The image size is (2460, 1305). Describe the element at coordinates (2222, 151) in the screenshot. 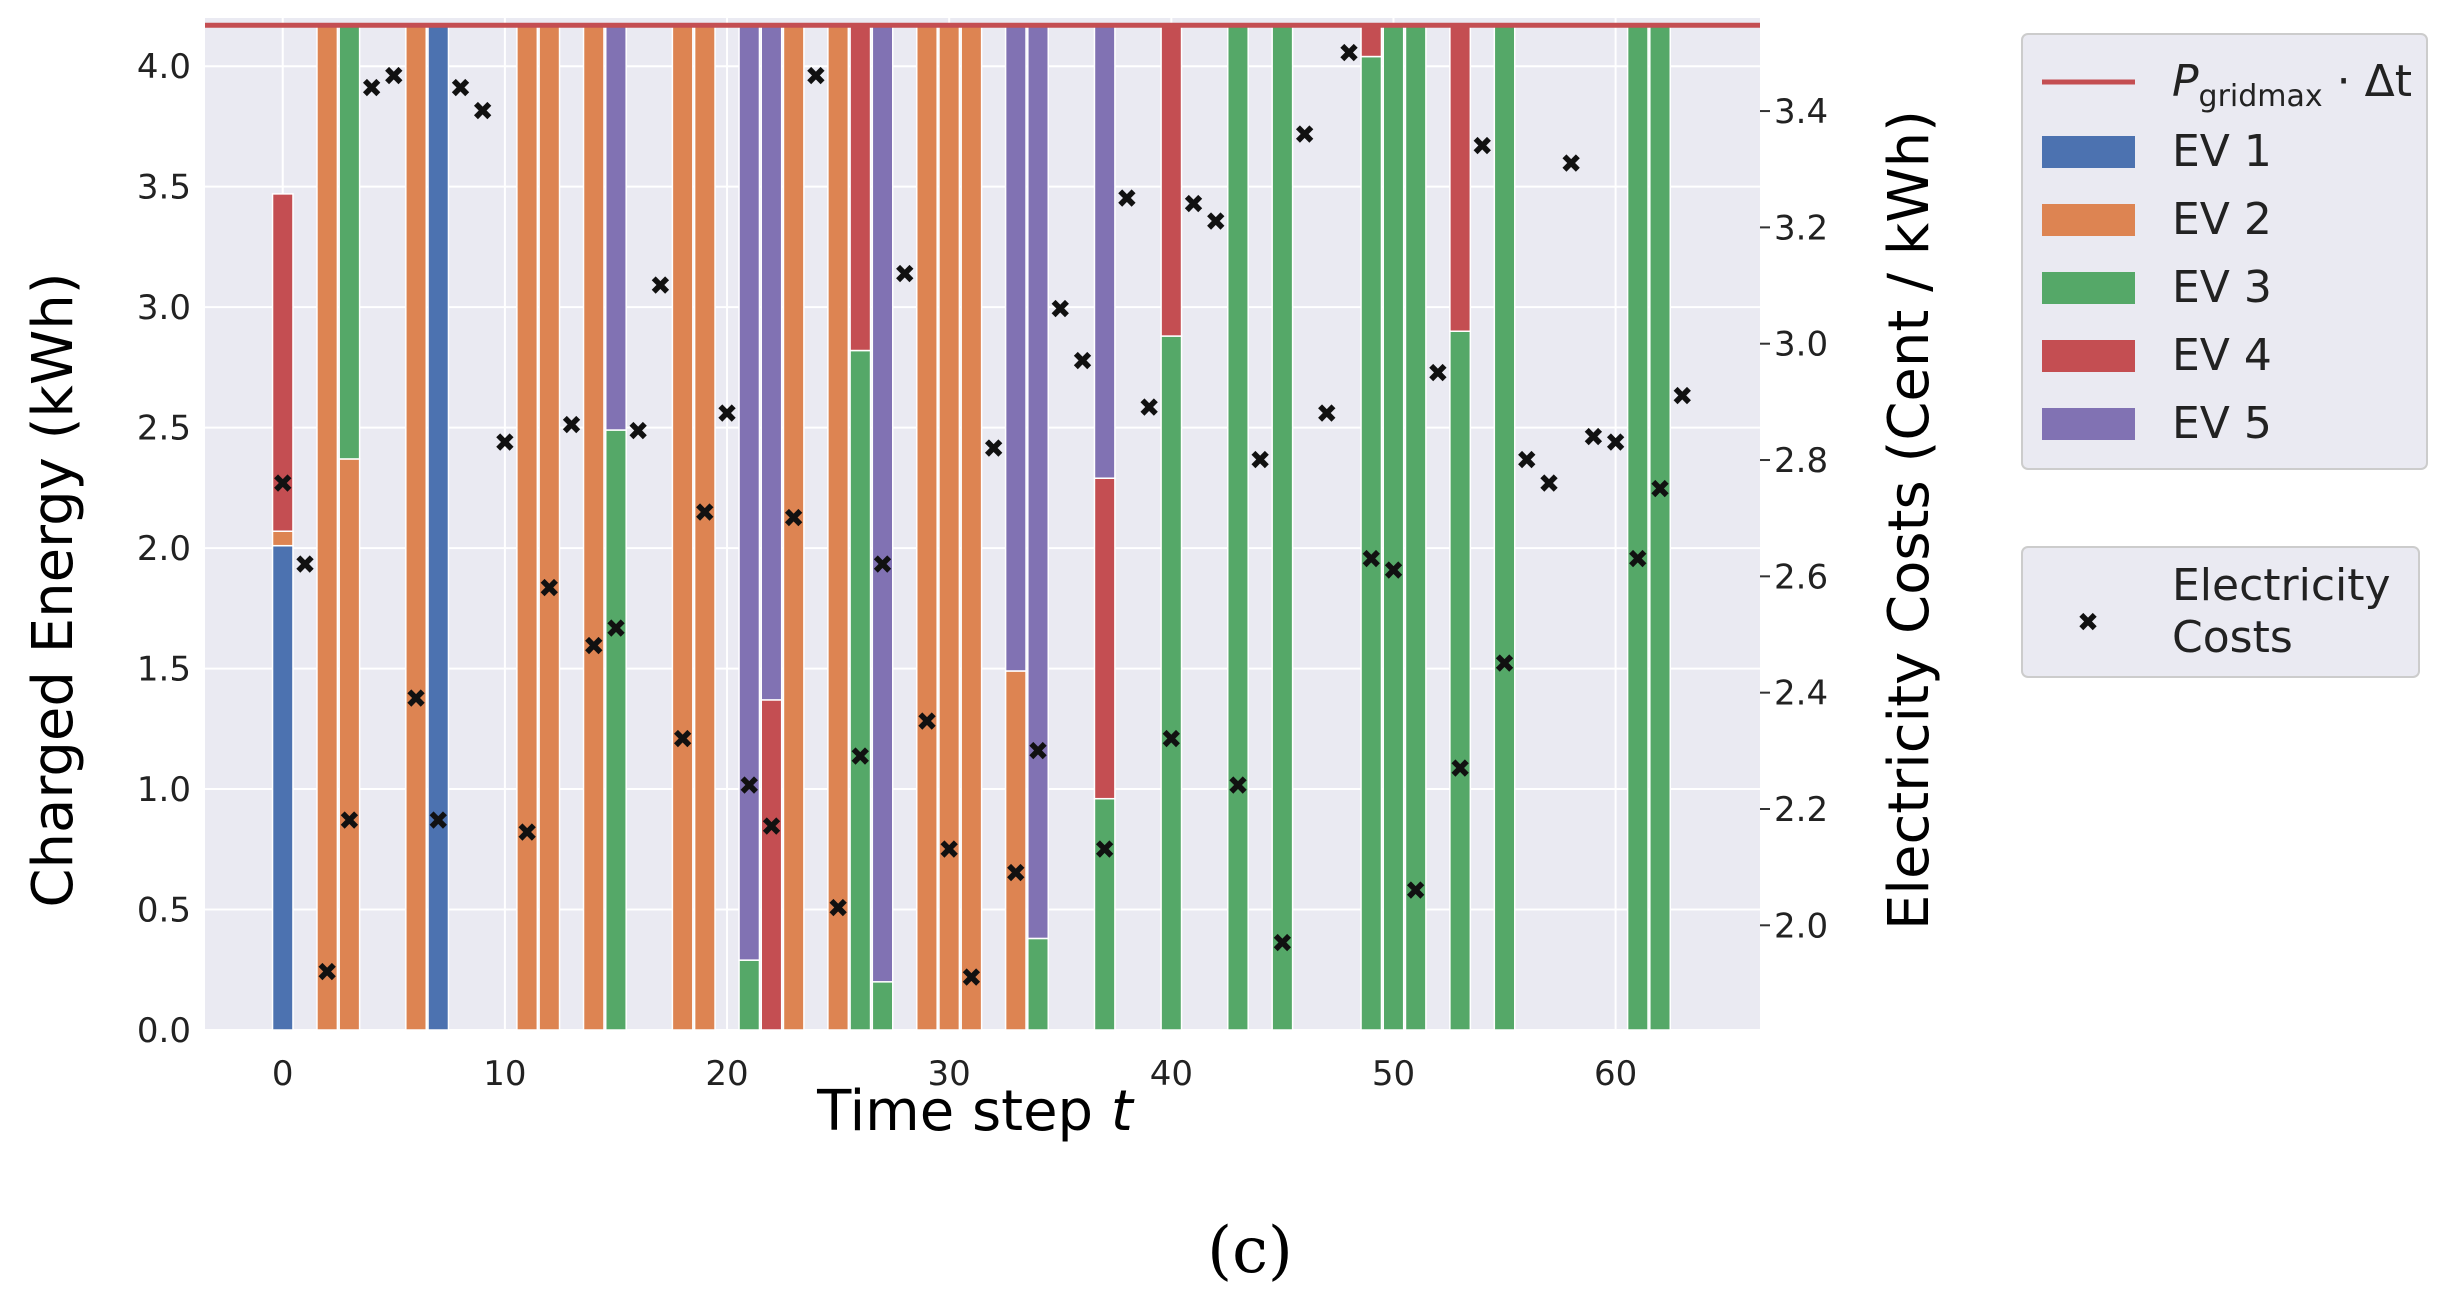

I see `legend-ev1-label: EV 1` at that location.